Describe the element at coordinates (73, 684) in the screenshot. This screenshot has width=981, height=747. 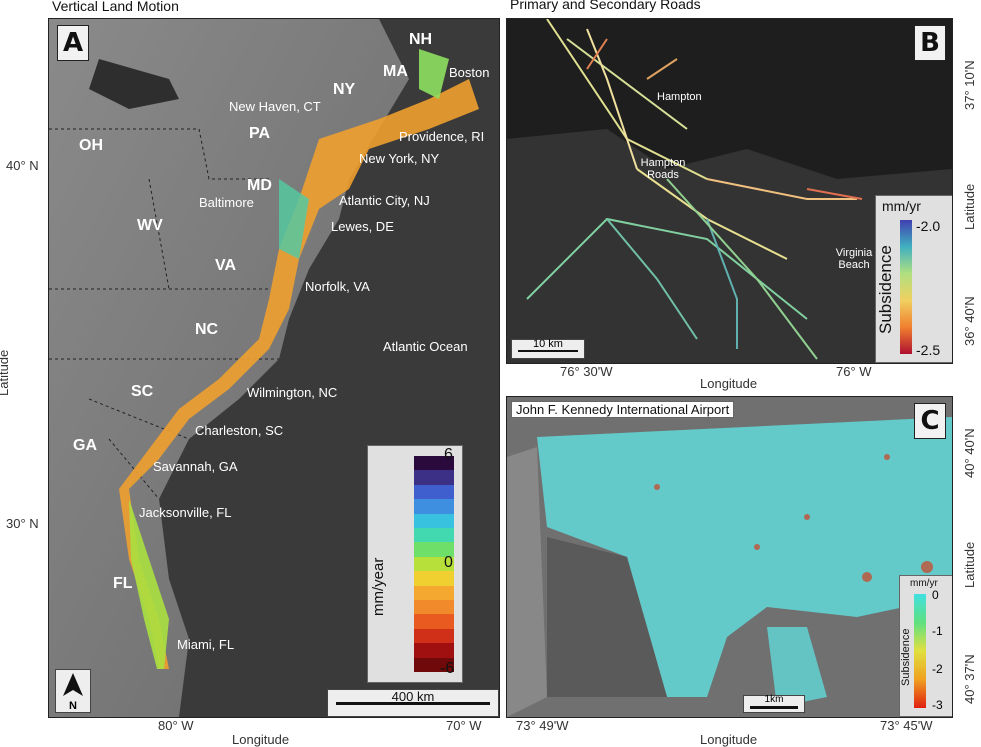
I see `north-arrow-icon` at that location.